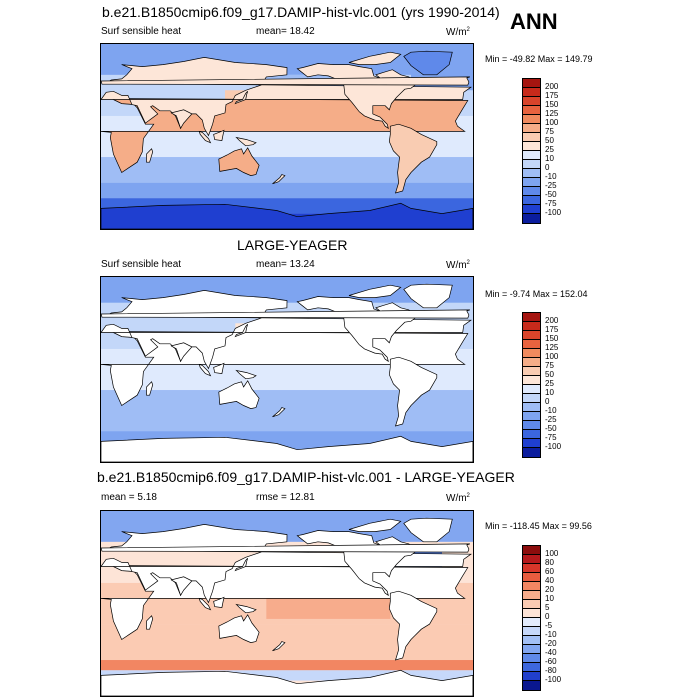 The width and height of the screenshot is (700, 700). What do you see at coordinates (239, 394) in the screenshot?
I see `land-australia` at bounding box center [239, 394].